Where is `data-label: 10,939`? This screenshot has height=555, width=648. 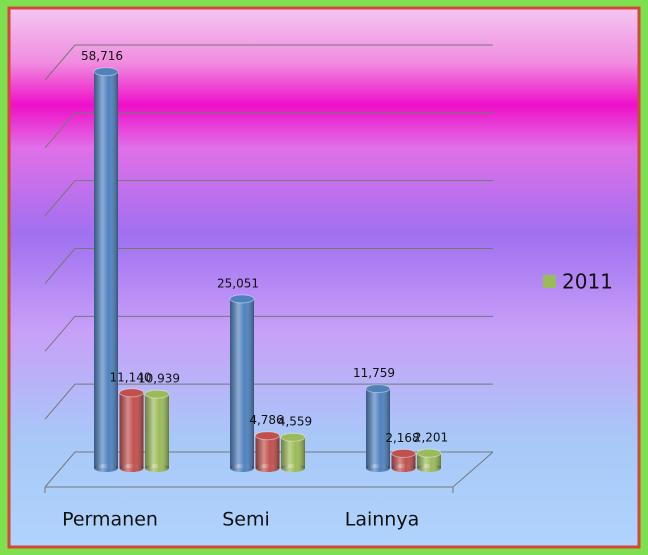
data-label: 10,939 is located at coordinates (159, 379).